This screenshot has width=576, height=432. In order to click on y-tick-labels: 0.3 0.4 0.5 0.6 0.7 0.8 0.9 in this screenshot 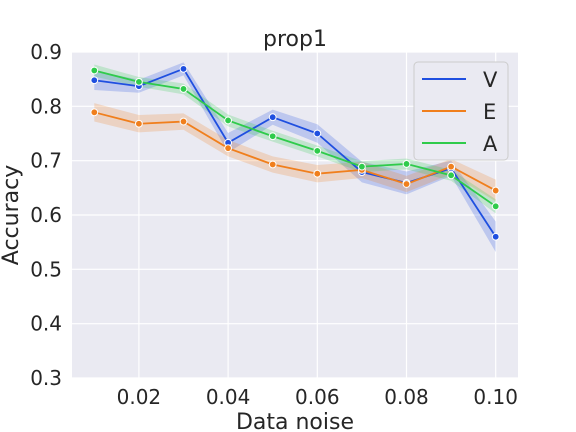, I will do `click(46, 215)`.